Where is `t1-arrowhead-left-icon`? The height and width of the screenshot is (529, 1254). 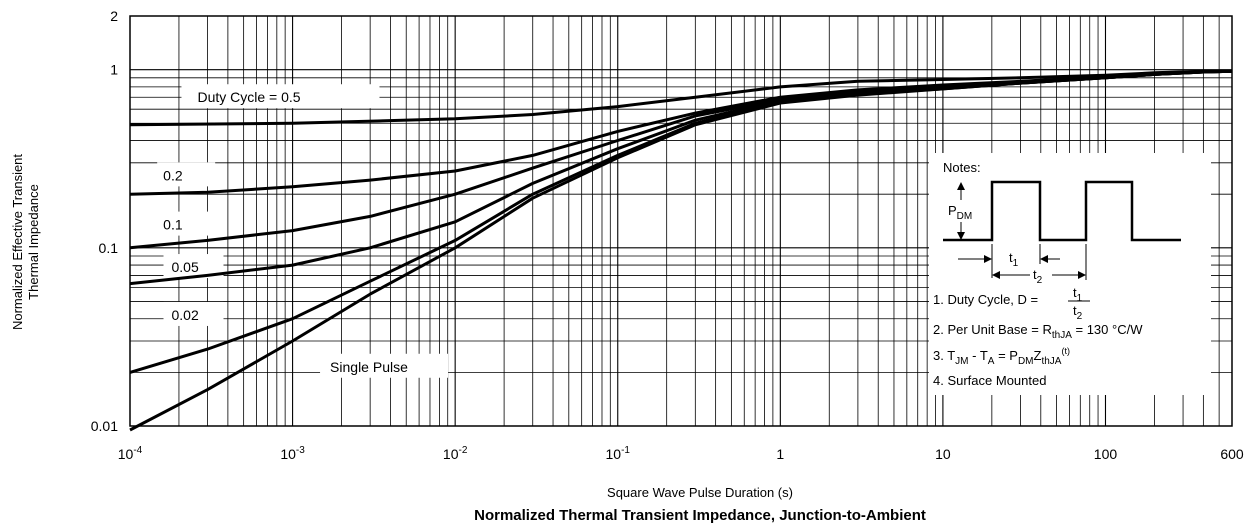 t1-arrowhead-left-icon is located at coordinates (1044, 259).